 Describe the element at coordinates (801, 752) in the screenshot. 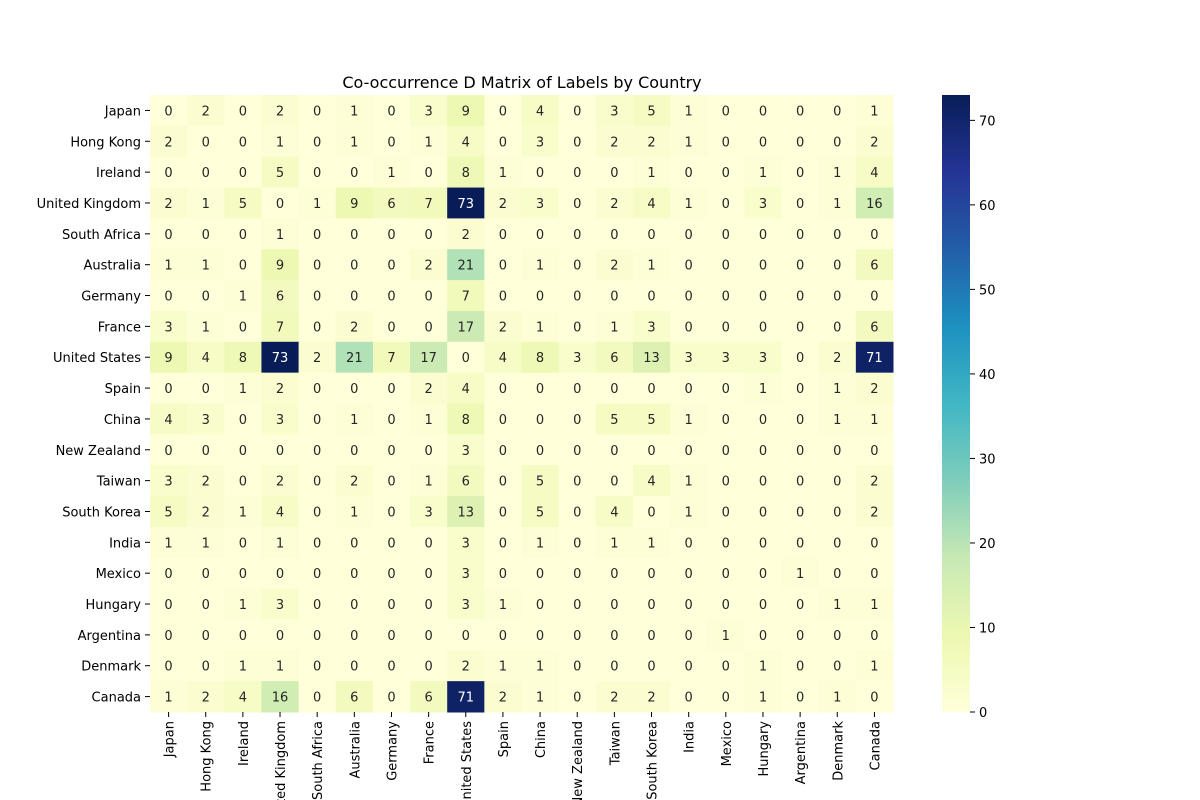

I see `column-tick-label: Argentina` at that location.